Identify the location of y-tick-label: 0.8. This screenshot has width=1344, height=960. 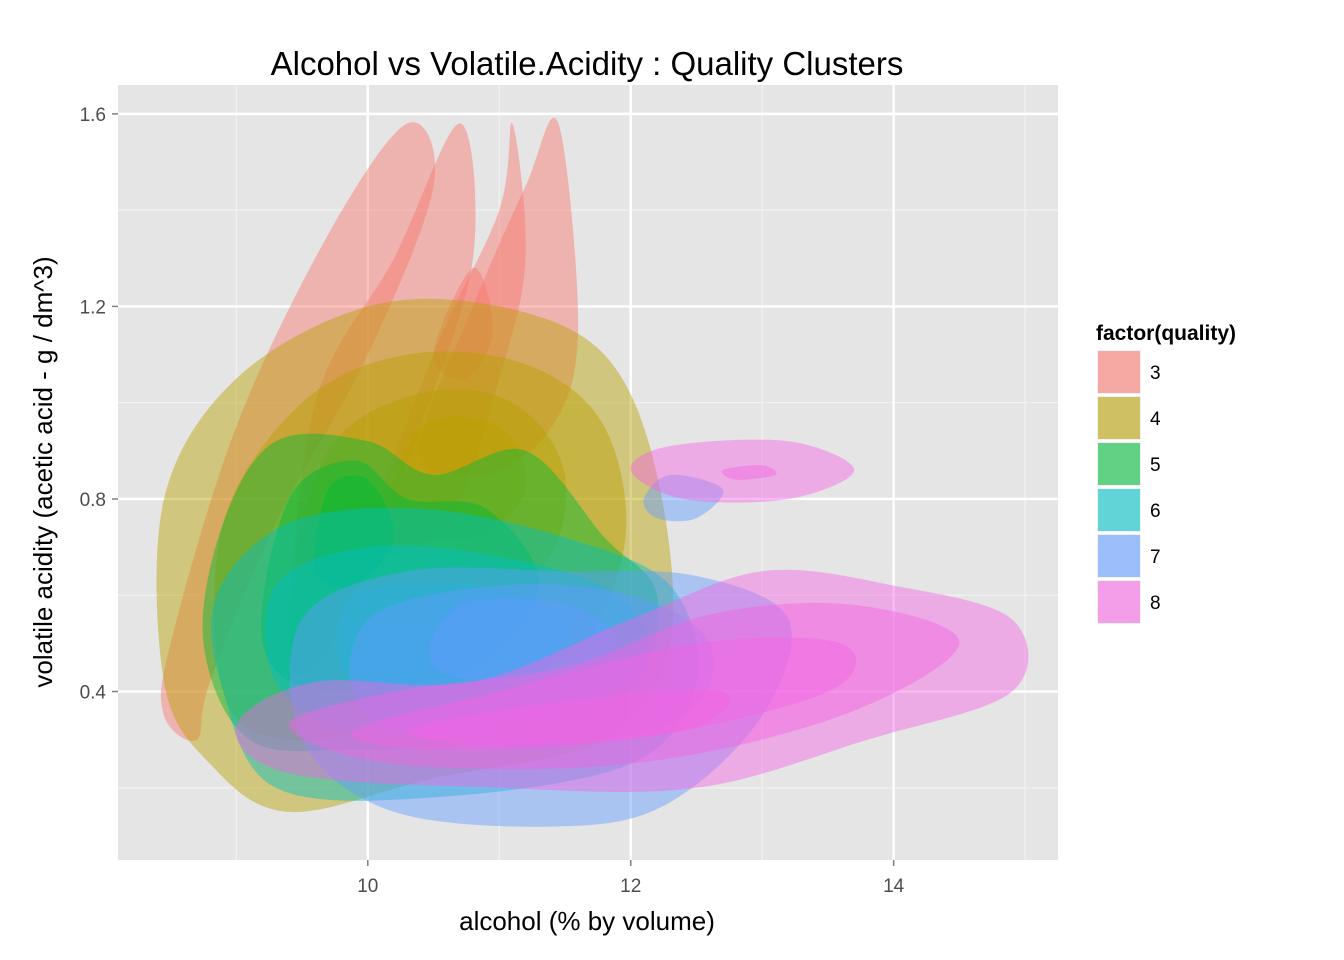
(93, 500).